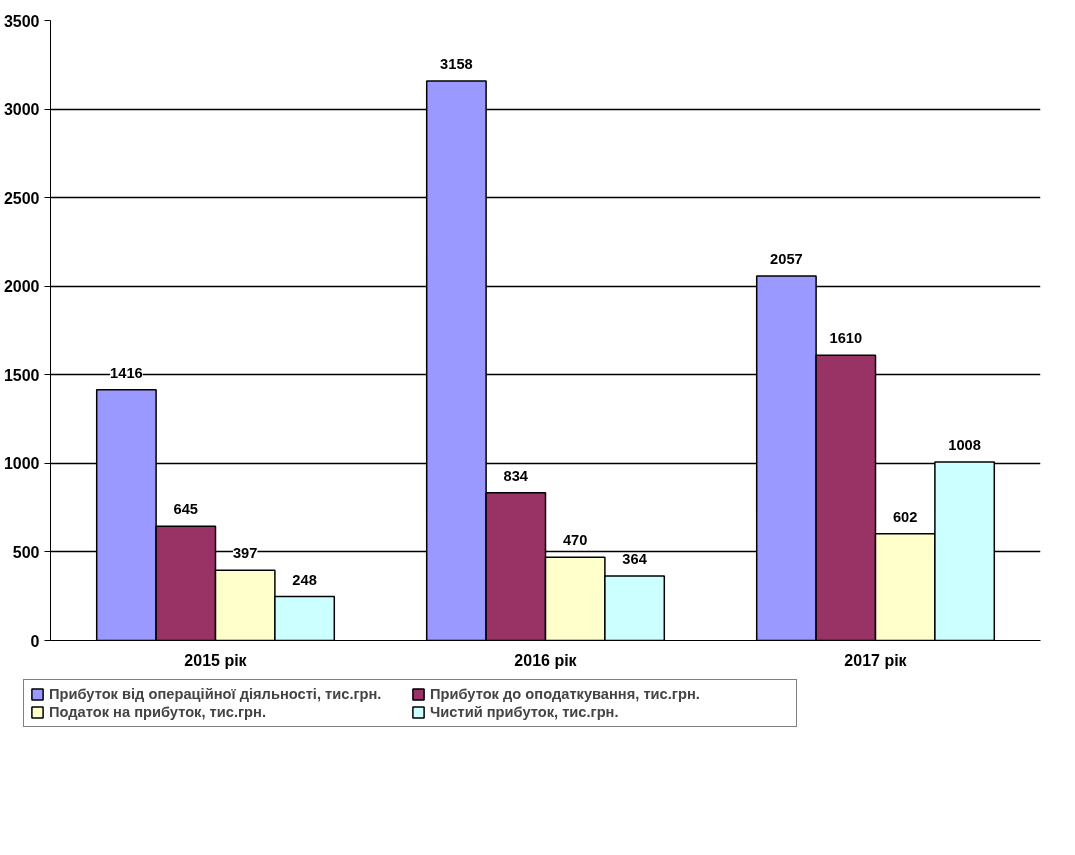 This screenshot has height=855, width=1075. I want to click on y-tick-label: 2500, so click(21, 198).